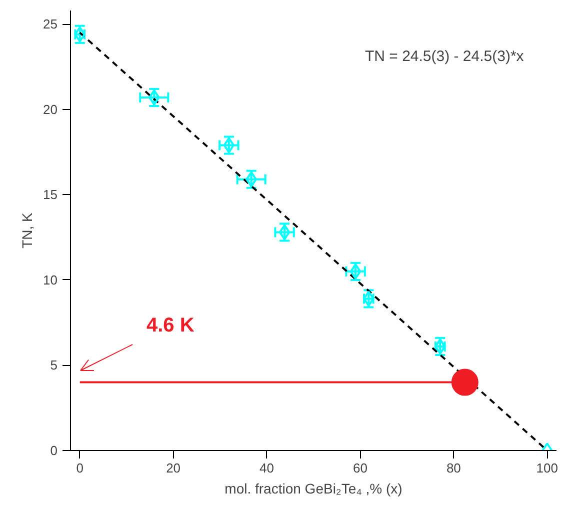 This screenshot has height=510, width=576. I want to click on x-tick-label: 60, so click(360, 468).